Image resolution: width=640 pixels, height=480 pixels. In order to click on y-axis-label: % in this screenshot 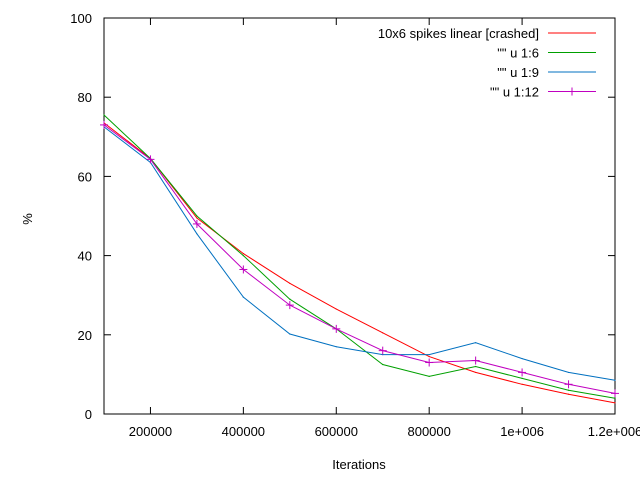, I will do `click(27, 219)`.